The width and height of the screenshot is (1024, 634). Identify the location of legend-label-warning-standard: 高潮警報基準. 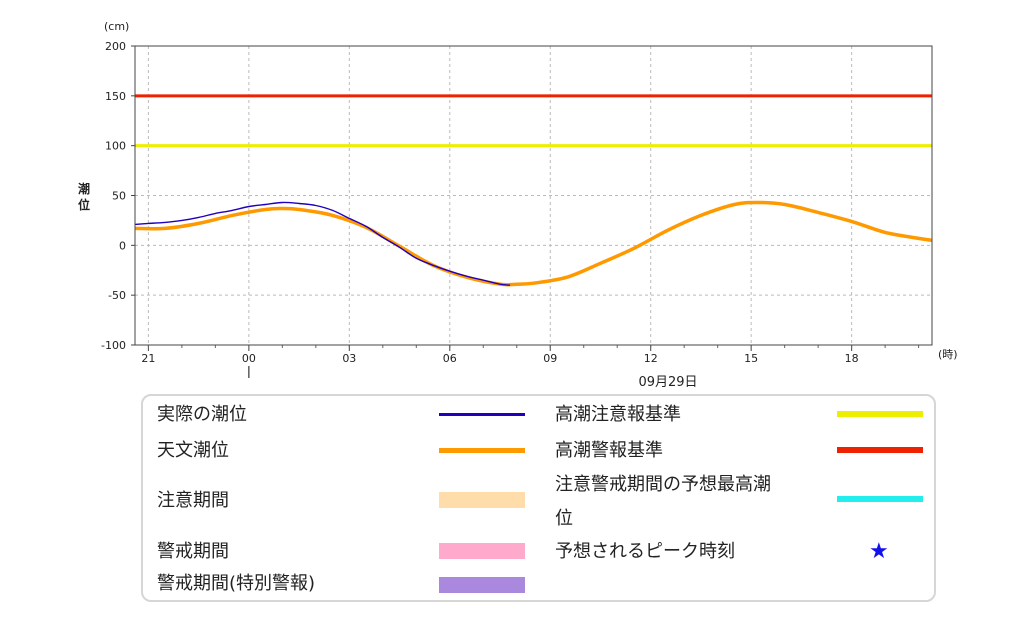
(609, 450).